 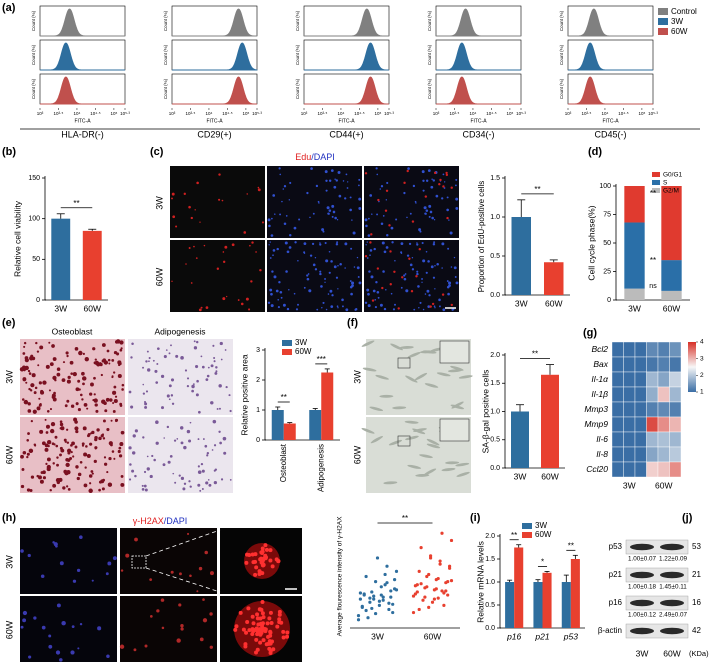 I want to click on y-tick-label: 3, so click(x=258, y=350).